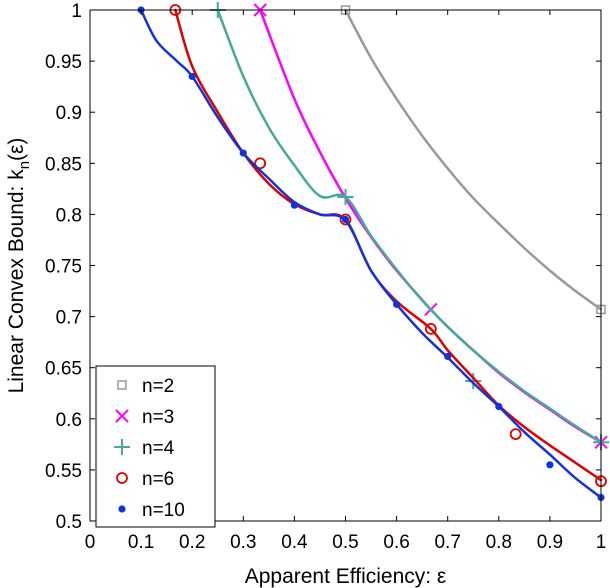 This screenshot has width=610, height=588. I want to click on y-tick-label: 0.9, so click(69, 113).